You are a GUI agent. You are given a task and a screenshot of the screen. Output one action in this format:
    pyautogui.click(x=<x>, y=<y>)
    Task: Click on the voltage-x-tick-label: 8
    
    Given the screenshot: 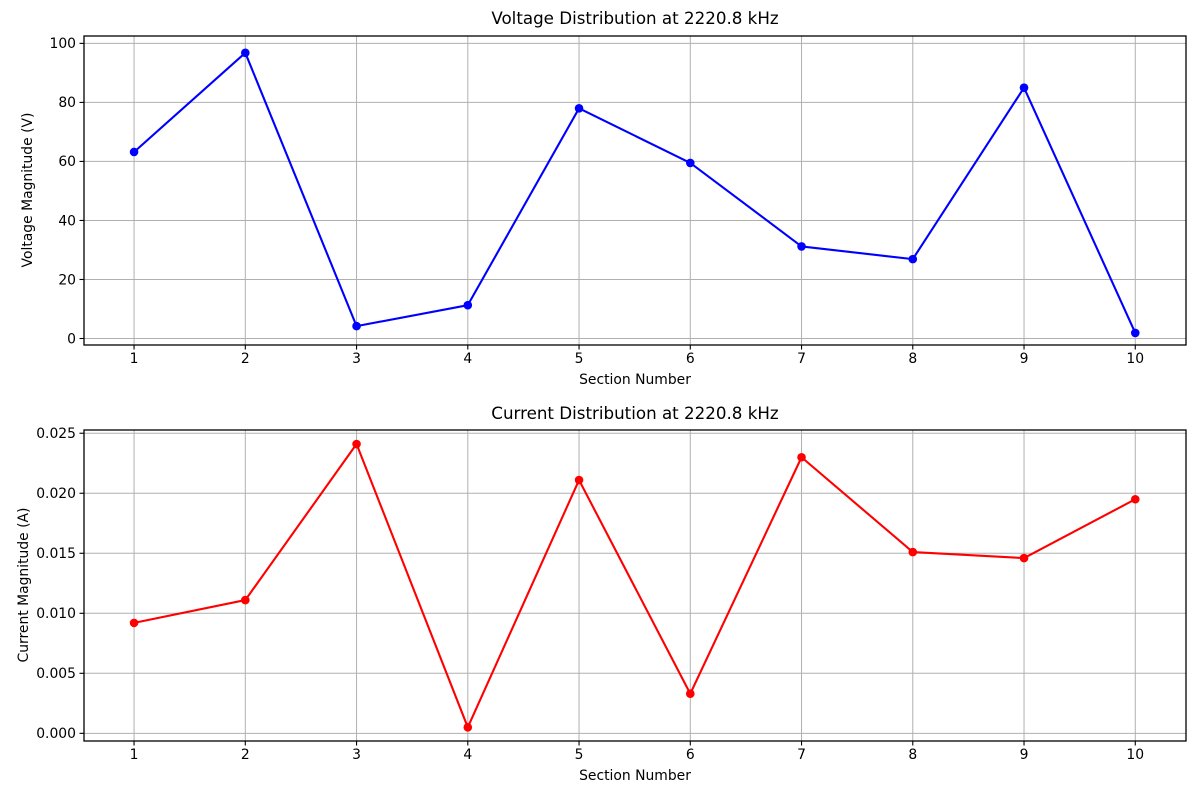 What is the action you would take?
    pyautogui.click(x=912, y=359)
    